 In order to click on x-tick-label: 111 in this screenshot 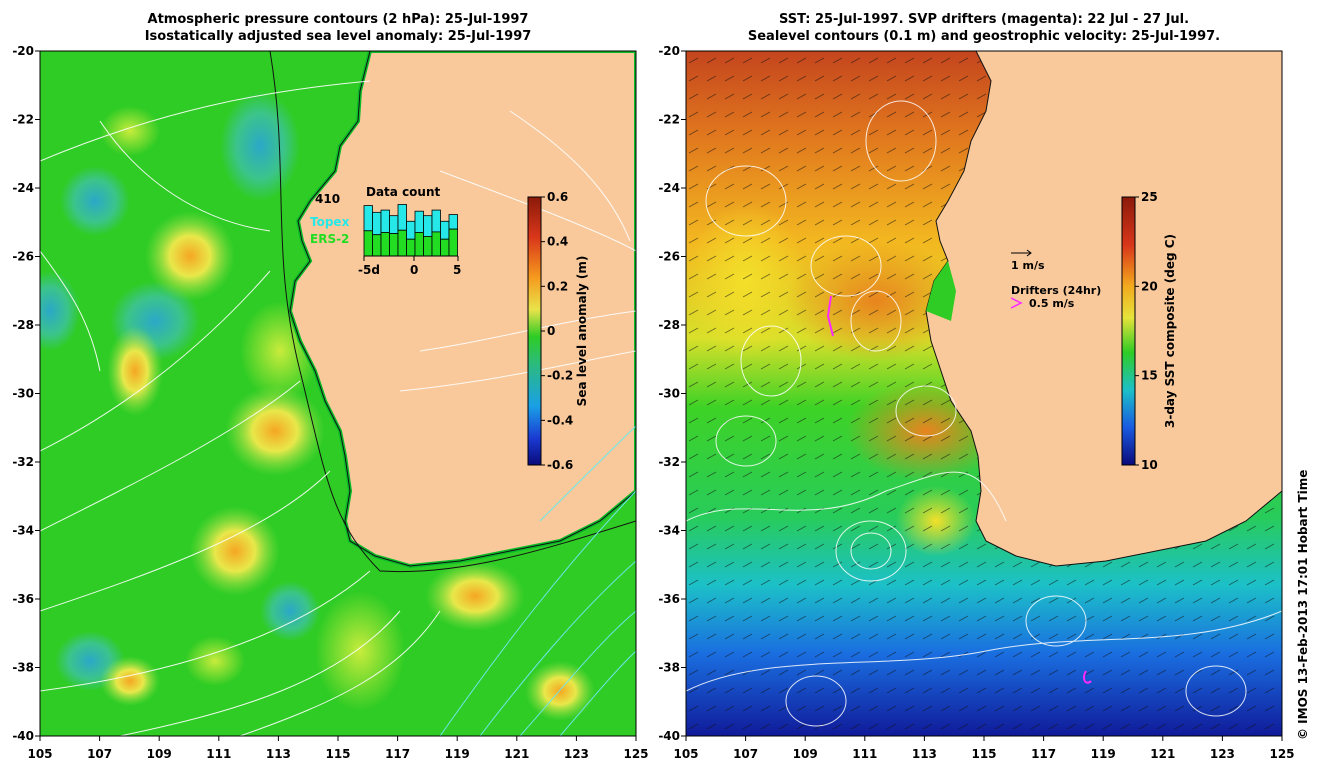, I will do `click(218, 754)`.